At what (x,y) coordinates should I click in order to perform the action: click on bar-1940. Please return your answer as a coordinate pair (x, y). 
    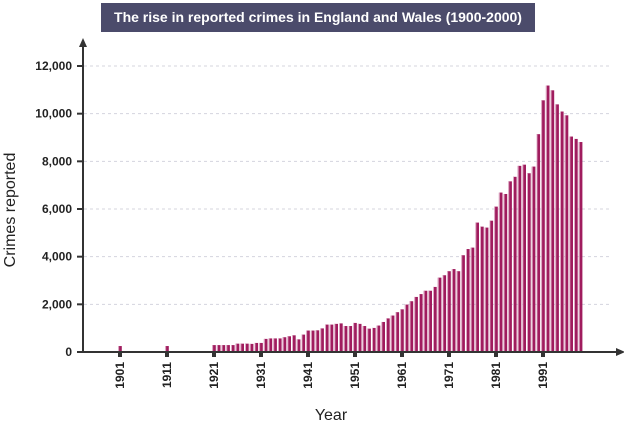
    Looking at the image, I should click on (303, 343).